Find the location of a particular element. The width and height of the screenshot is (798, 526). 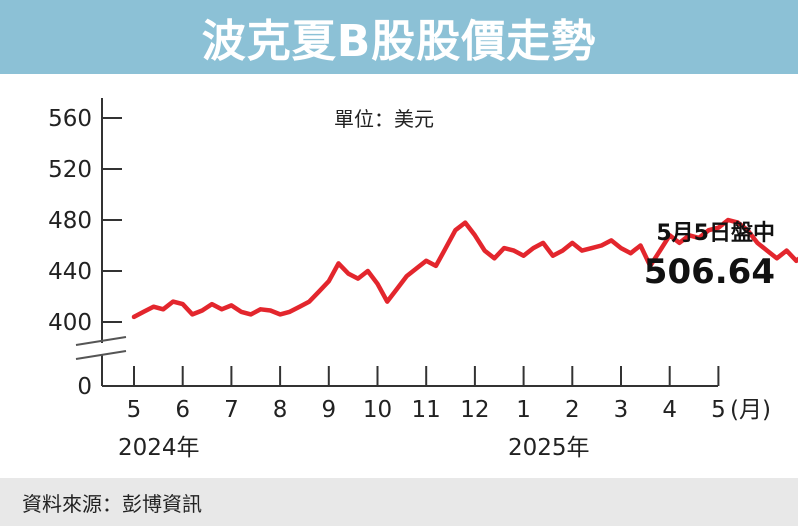

axis-break is located at coordinates (101, 348).